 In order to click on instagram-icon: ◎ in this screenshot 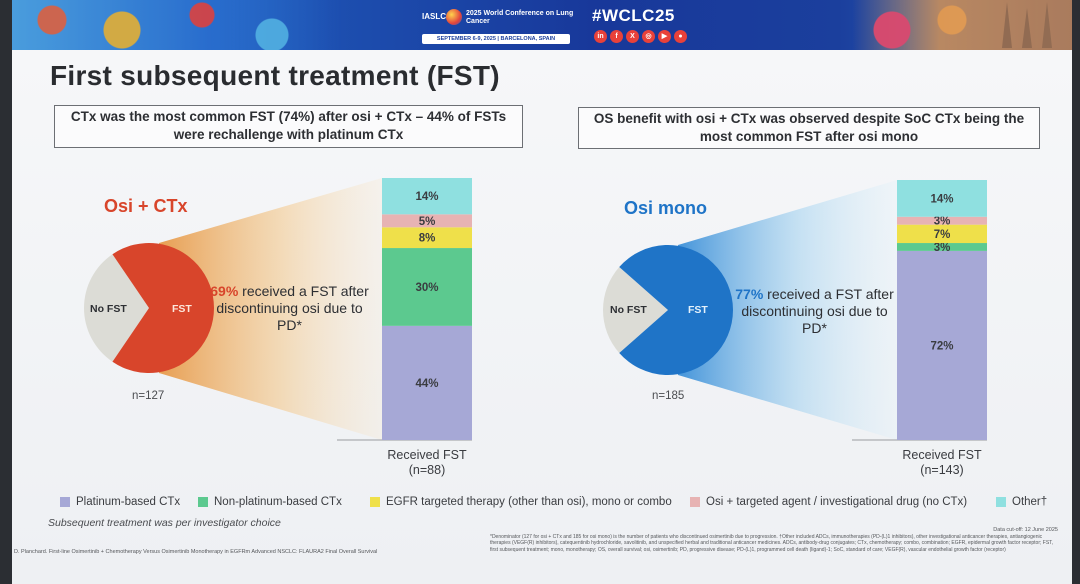, I will do `click(648, 36)`.